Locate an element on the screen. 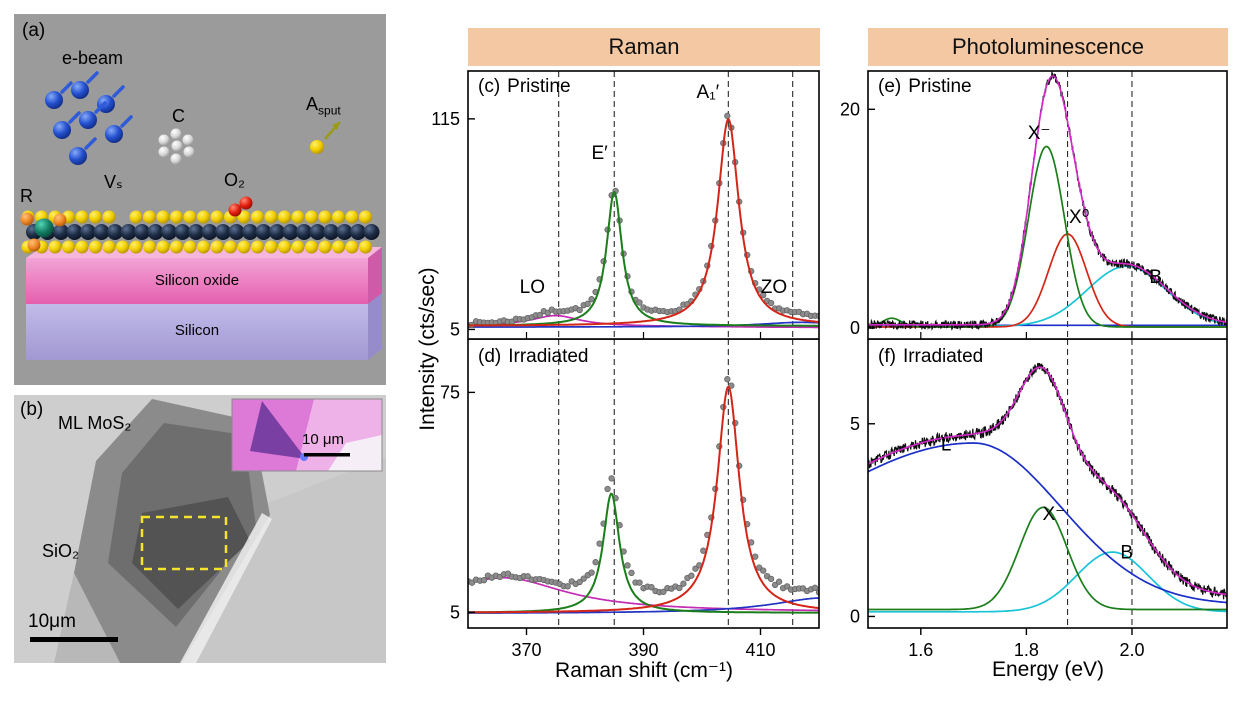  panel-a-label: (a) is located at coordinates (34, 30).